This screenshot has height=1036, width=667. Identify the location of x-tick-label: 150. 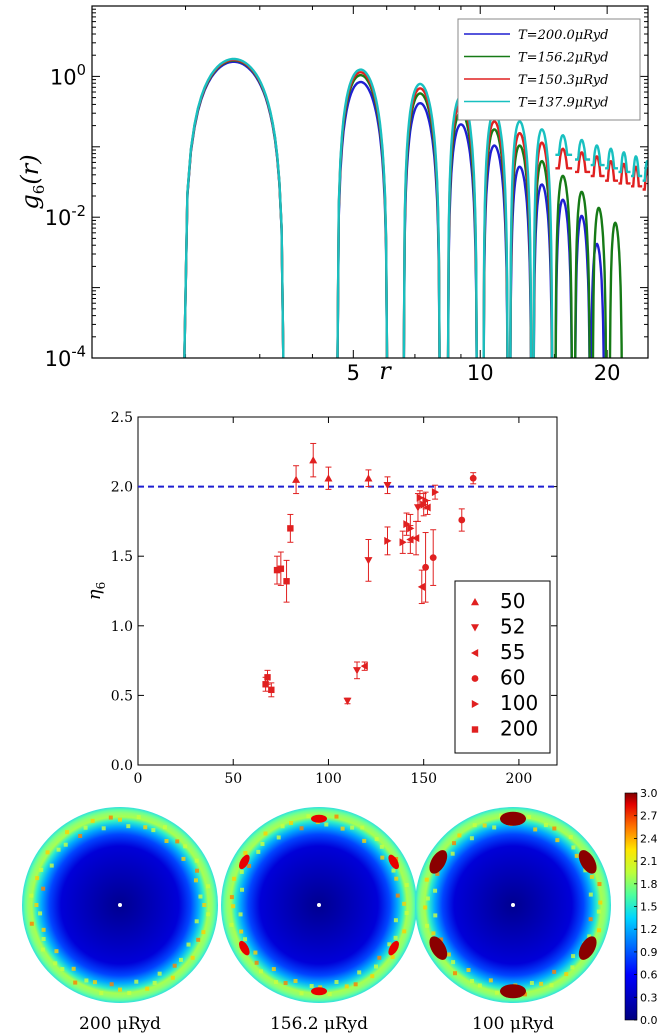
(423, 779).